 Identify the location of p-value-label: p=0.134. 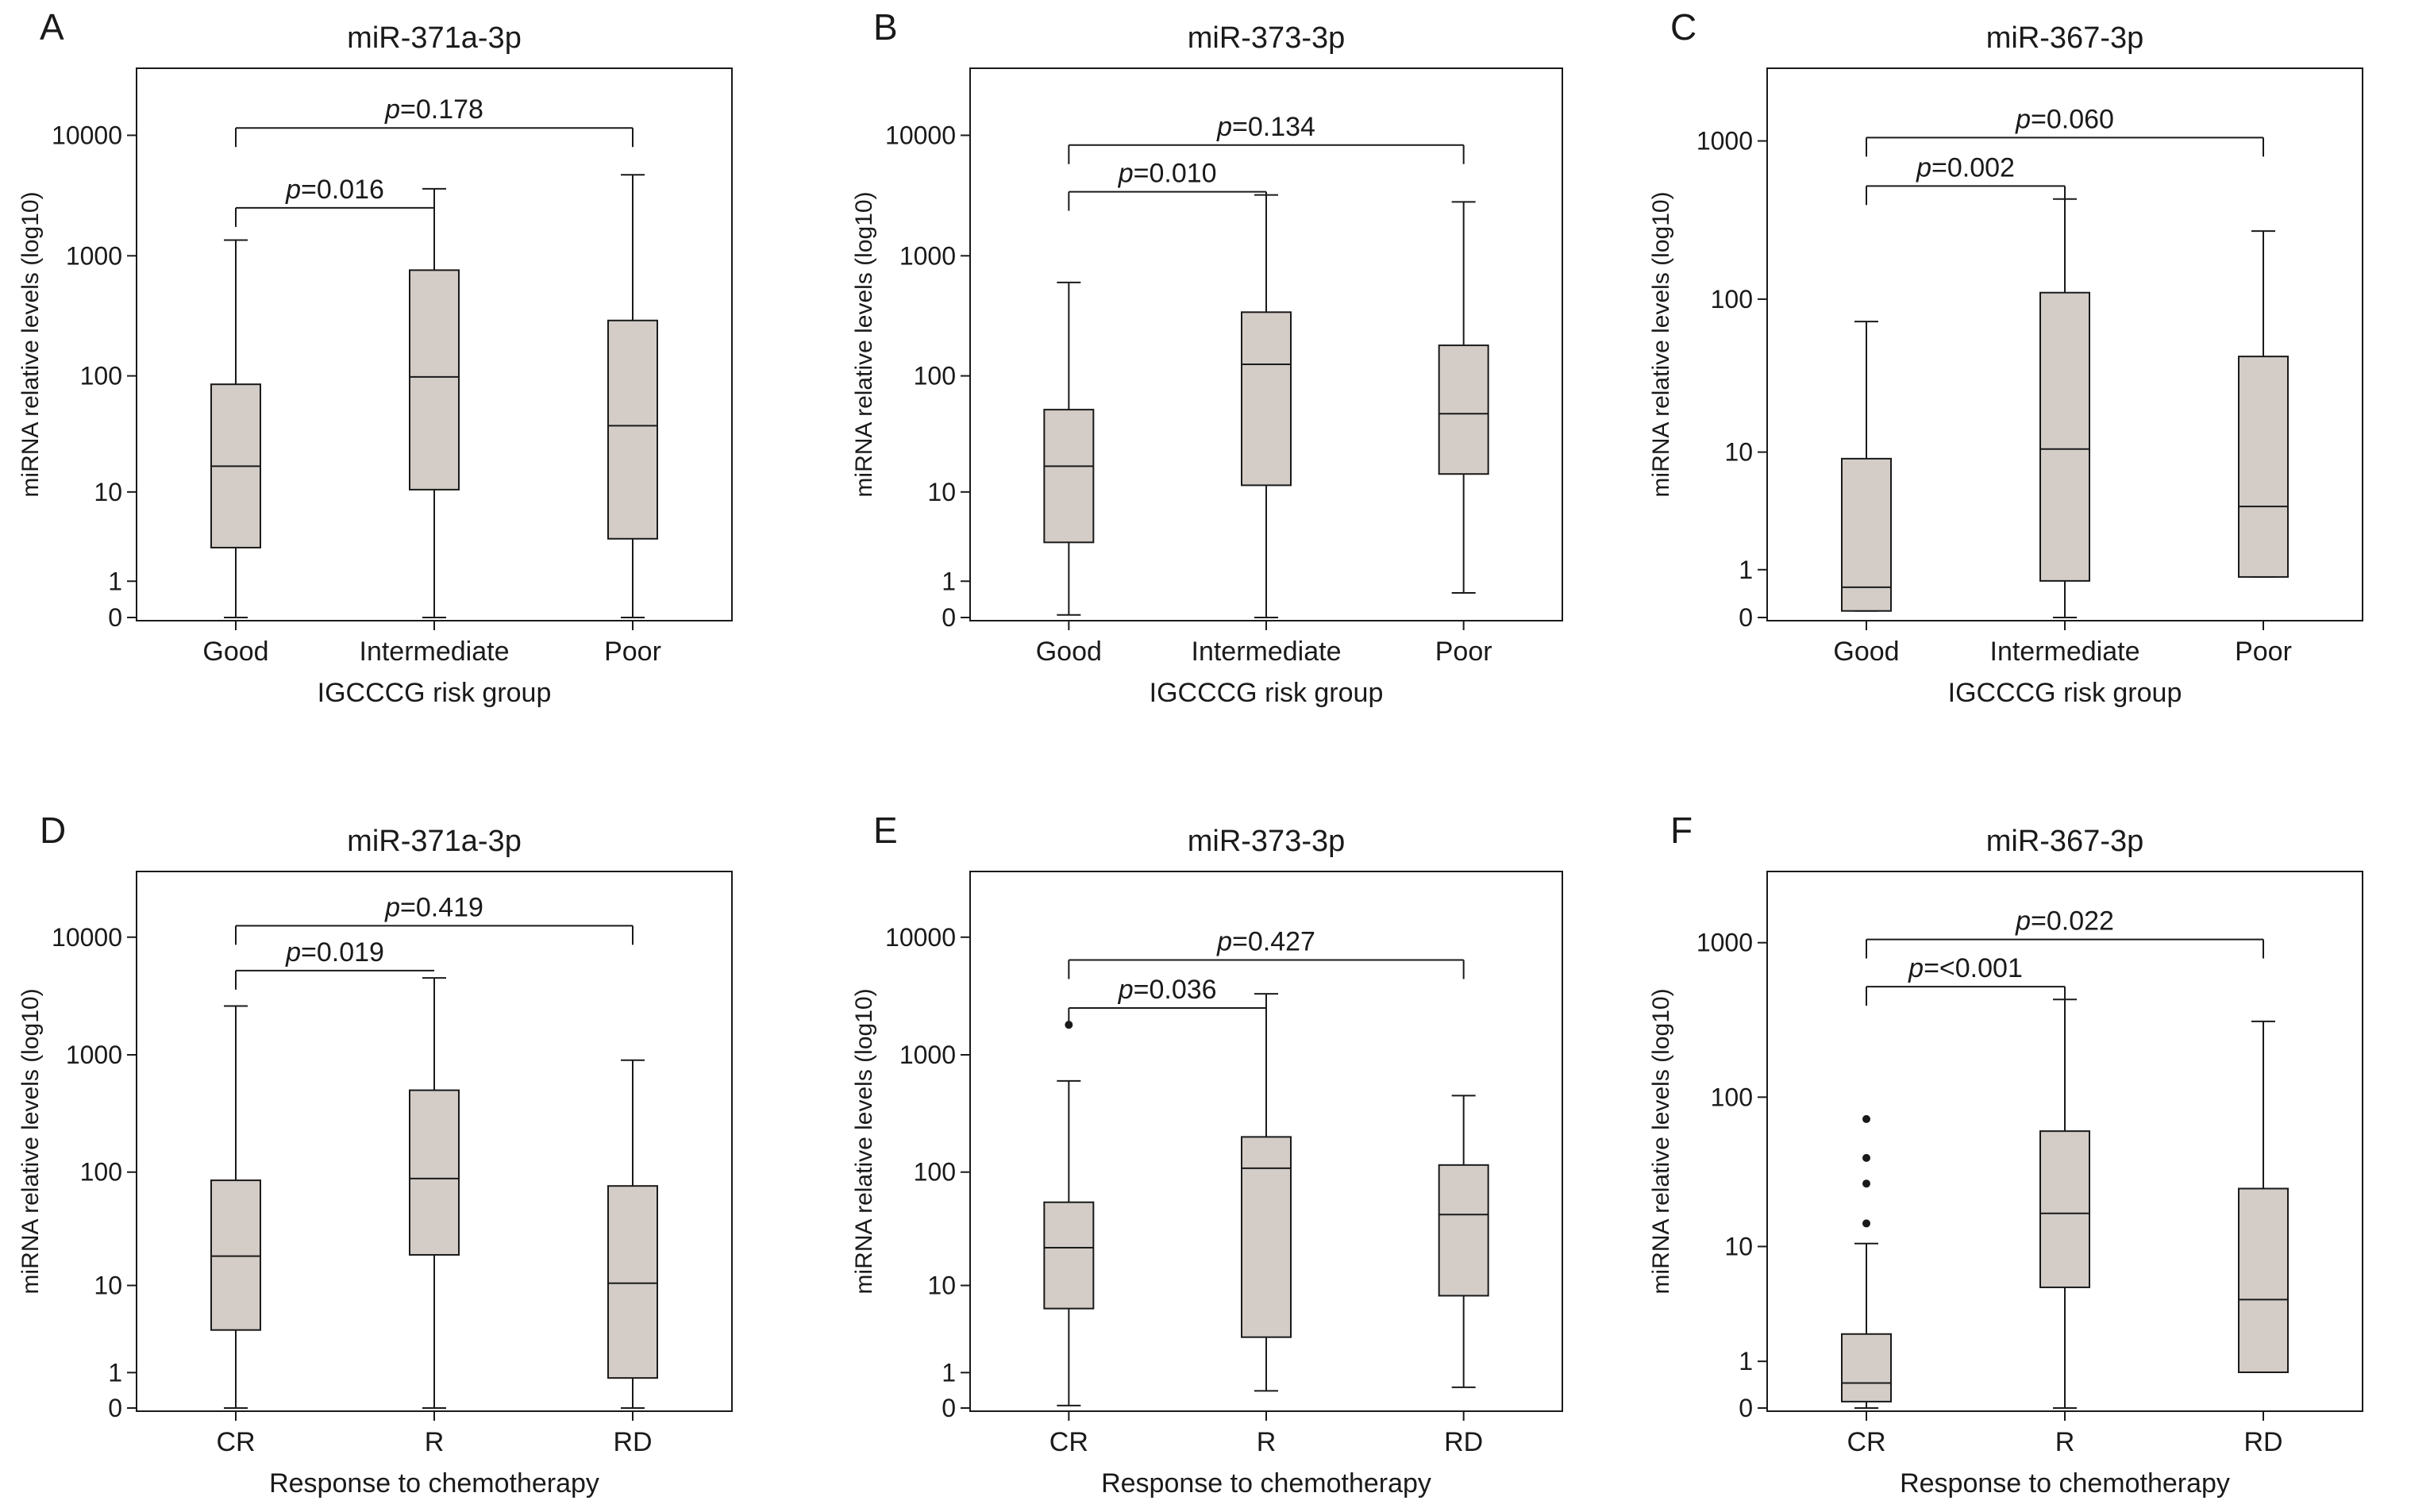
(1265, 127).